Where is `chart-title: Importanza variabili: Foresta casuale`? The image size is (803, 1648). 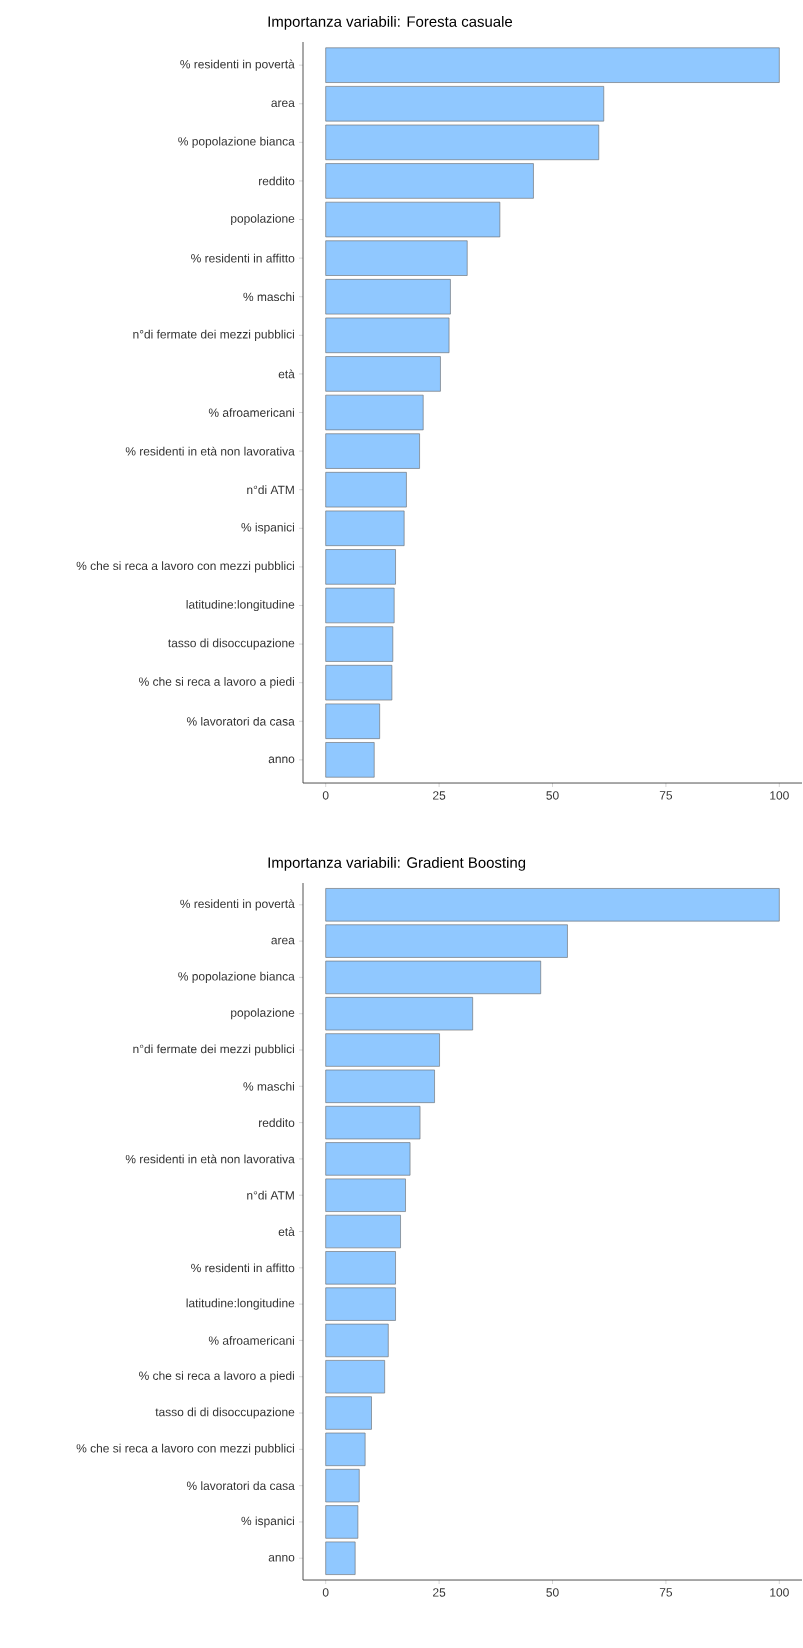
chart-title: Importanza variabili: Foresta casuale is located at coordinates (390, 22).